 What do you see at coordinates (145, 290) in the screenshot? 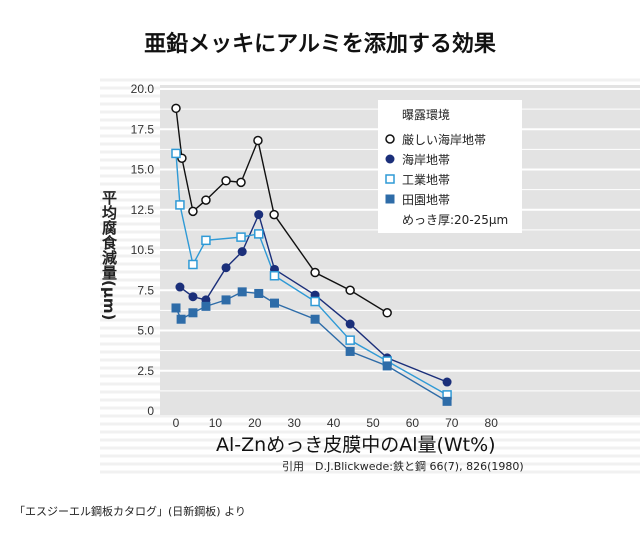
I see `y-tick-label: 7.5` at bounding box center [145, 290].